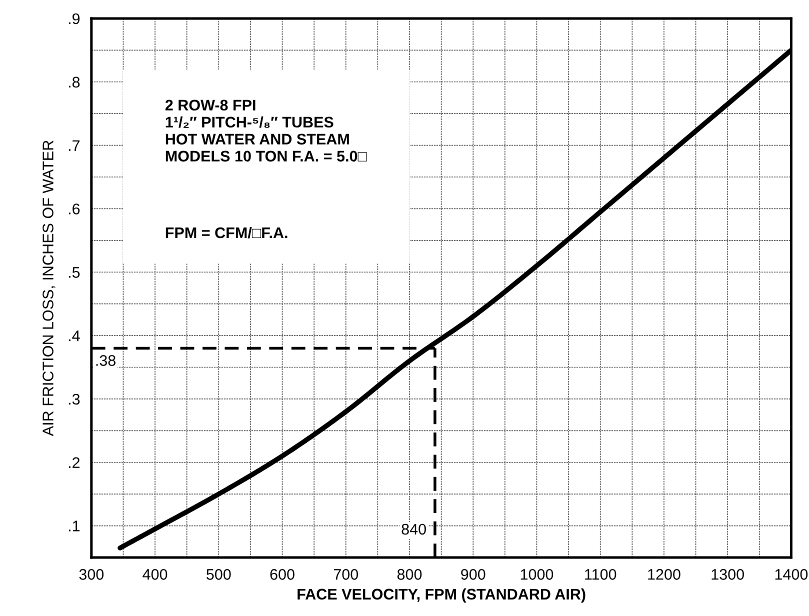  Describe the element at coordinates (537, 574) in the screenshot. I see `x-tick-label: 1000` at that location.